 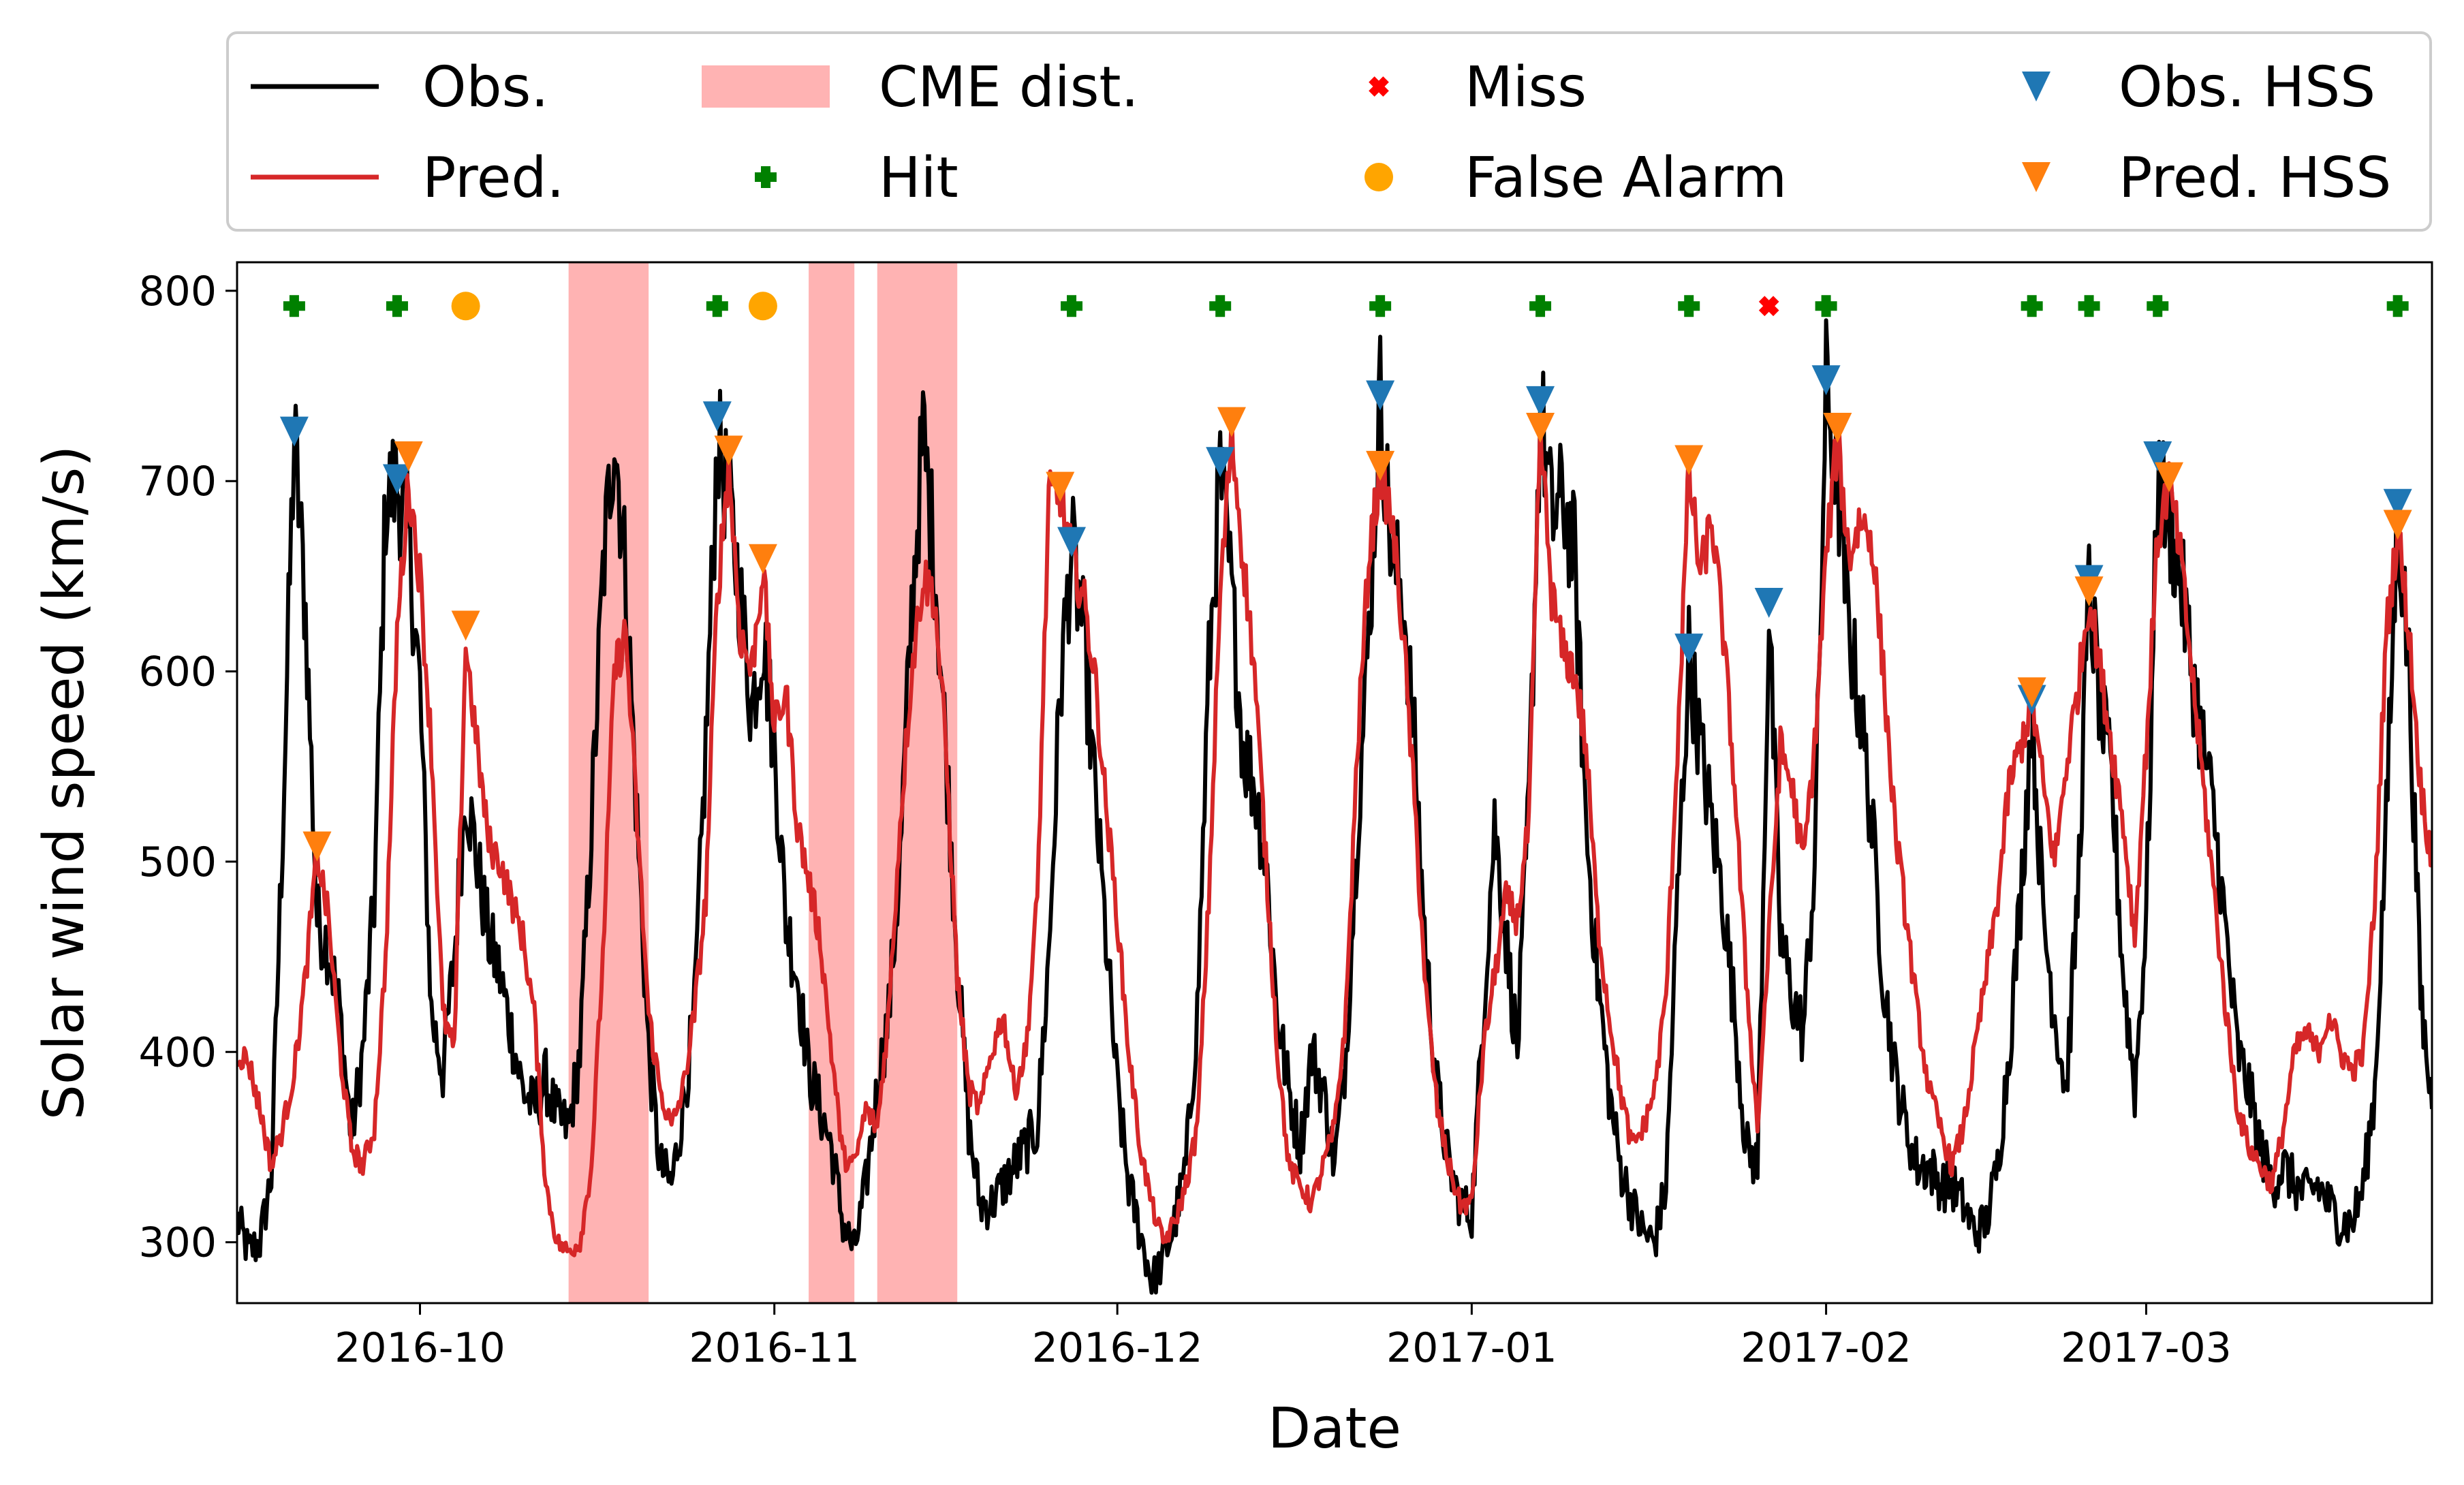 What do you see at coordinates (1471, 1348) in the screenshot?
I see `x-tick-label-4: 2017-01` at bounding box center [1471, 1348].